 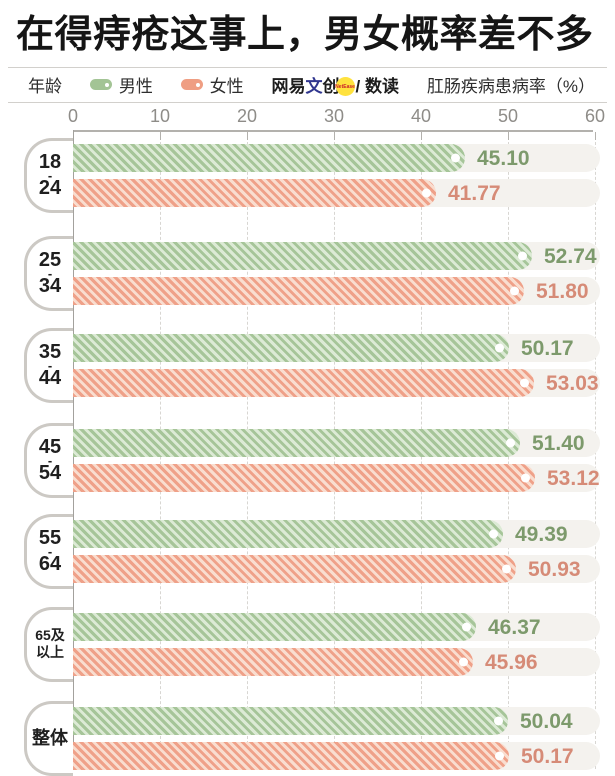 What do you see at coordinates (547, 348) in the screenshot?
I see `male-value-label: 50.17` at bounding box center [547, 348].